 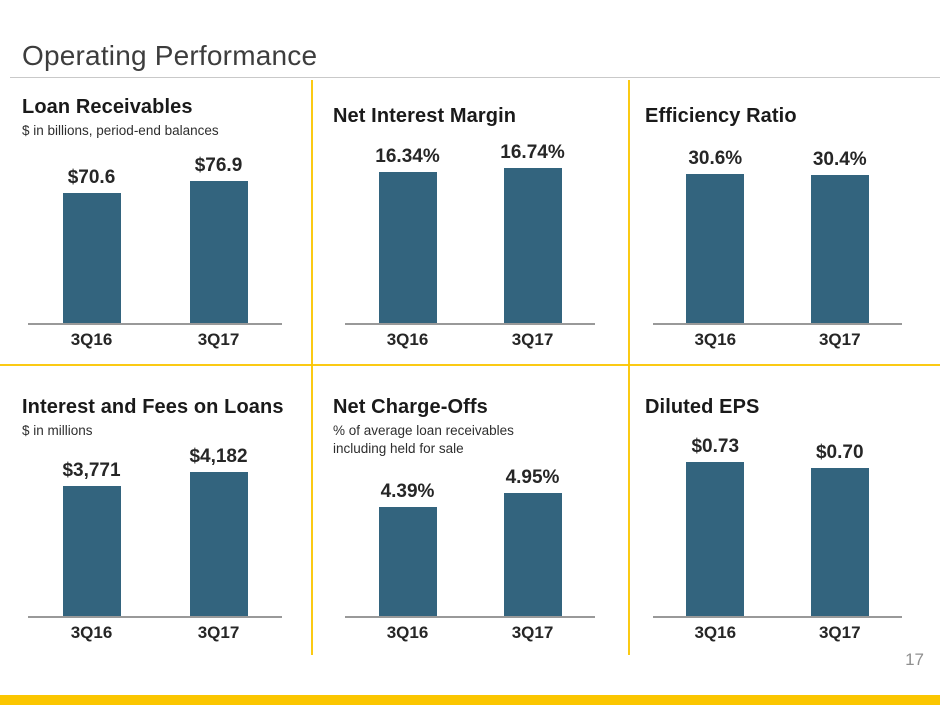 I want to click on bar-group: $0.70, so click(x=839, y=529).